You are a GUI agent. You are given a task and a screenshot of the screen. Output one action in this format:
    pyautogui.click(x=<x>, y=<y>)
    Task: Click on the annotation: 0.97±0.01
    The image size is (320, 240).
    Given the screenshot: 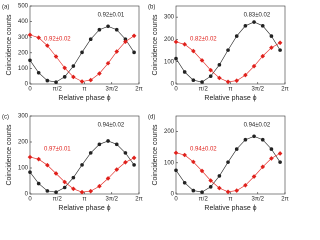 What is the action you would take?
    pyautogui.click(x=57, y=149)
    